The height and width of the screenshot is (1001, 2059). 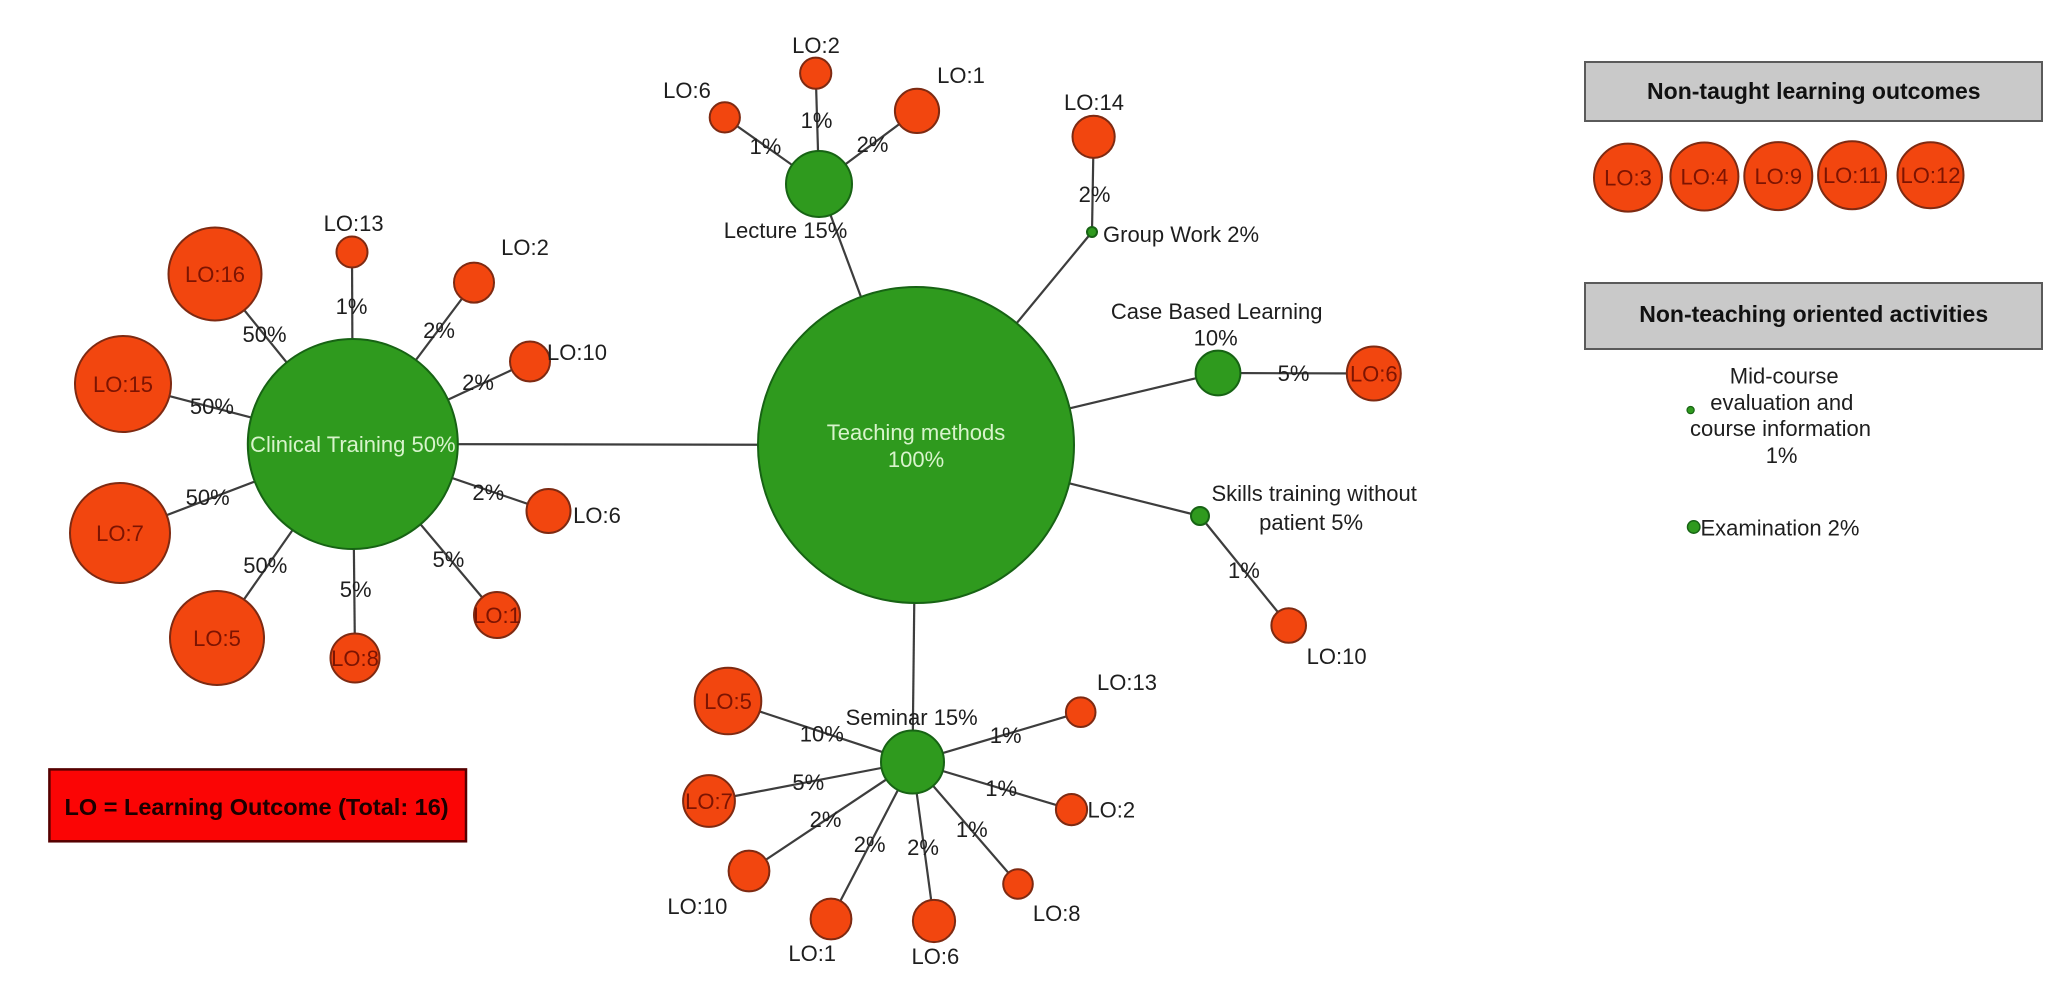 I want to click on svg-text: Skills training without, so click(x=1313, y=493).